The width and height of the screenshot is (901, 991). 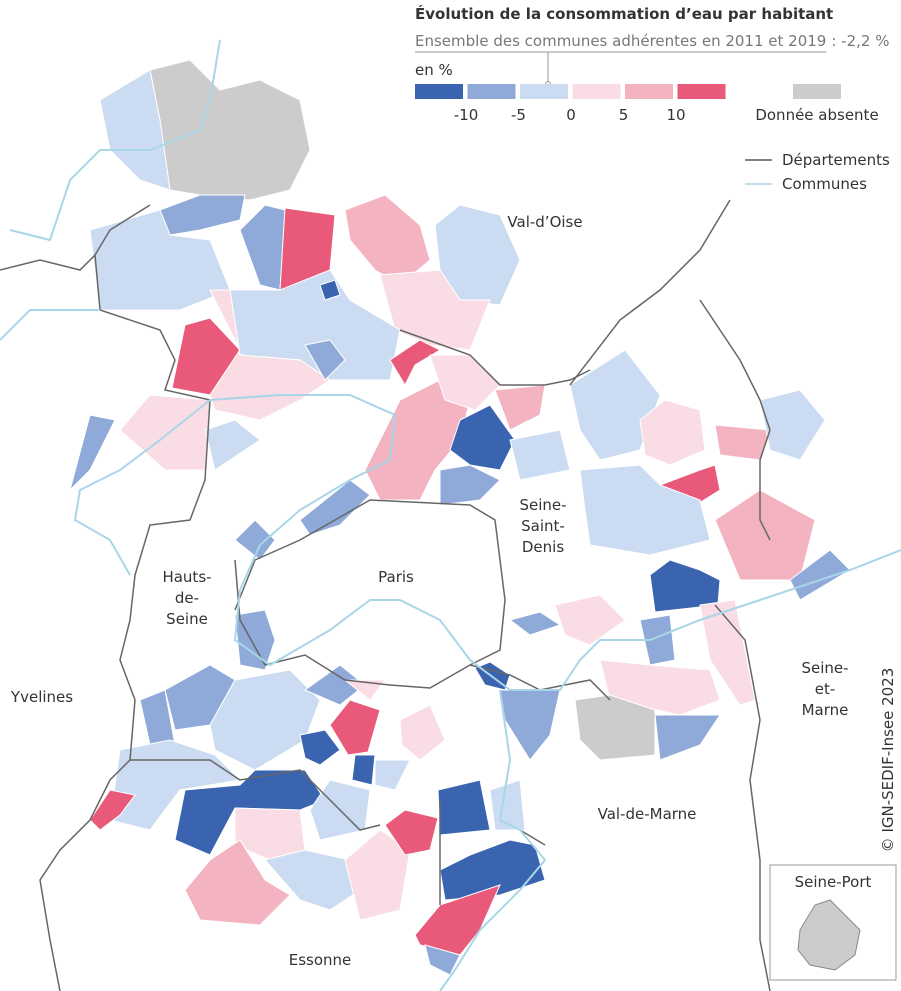 I want to click on inset-commune, so click(x=829, y=935).